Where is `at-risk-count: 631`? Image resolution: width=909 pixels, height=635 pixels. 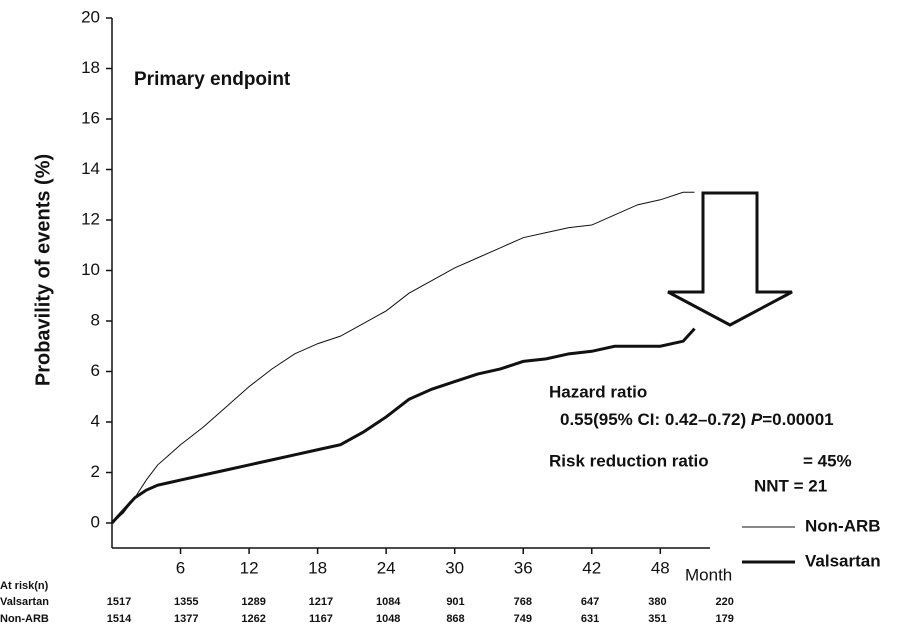 at-risk-count: 631 is located at coordinates (590, 619).